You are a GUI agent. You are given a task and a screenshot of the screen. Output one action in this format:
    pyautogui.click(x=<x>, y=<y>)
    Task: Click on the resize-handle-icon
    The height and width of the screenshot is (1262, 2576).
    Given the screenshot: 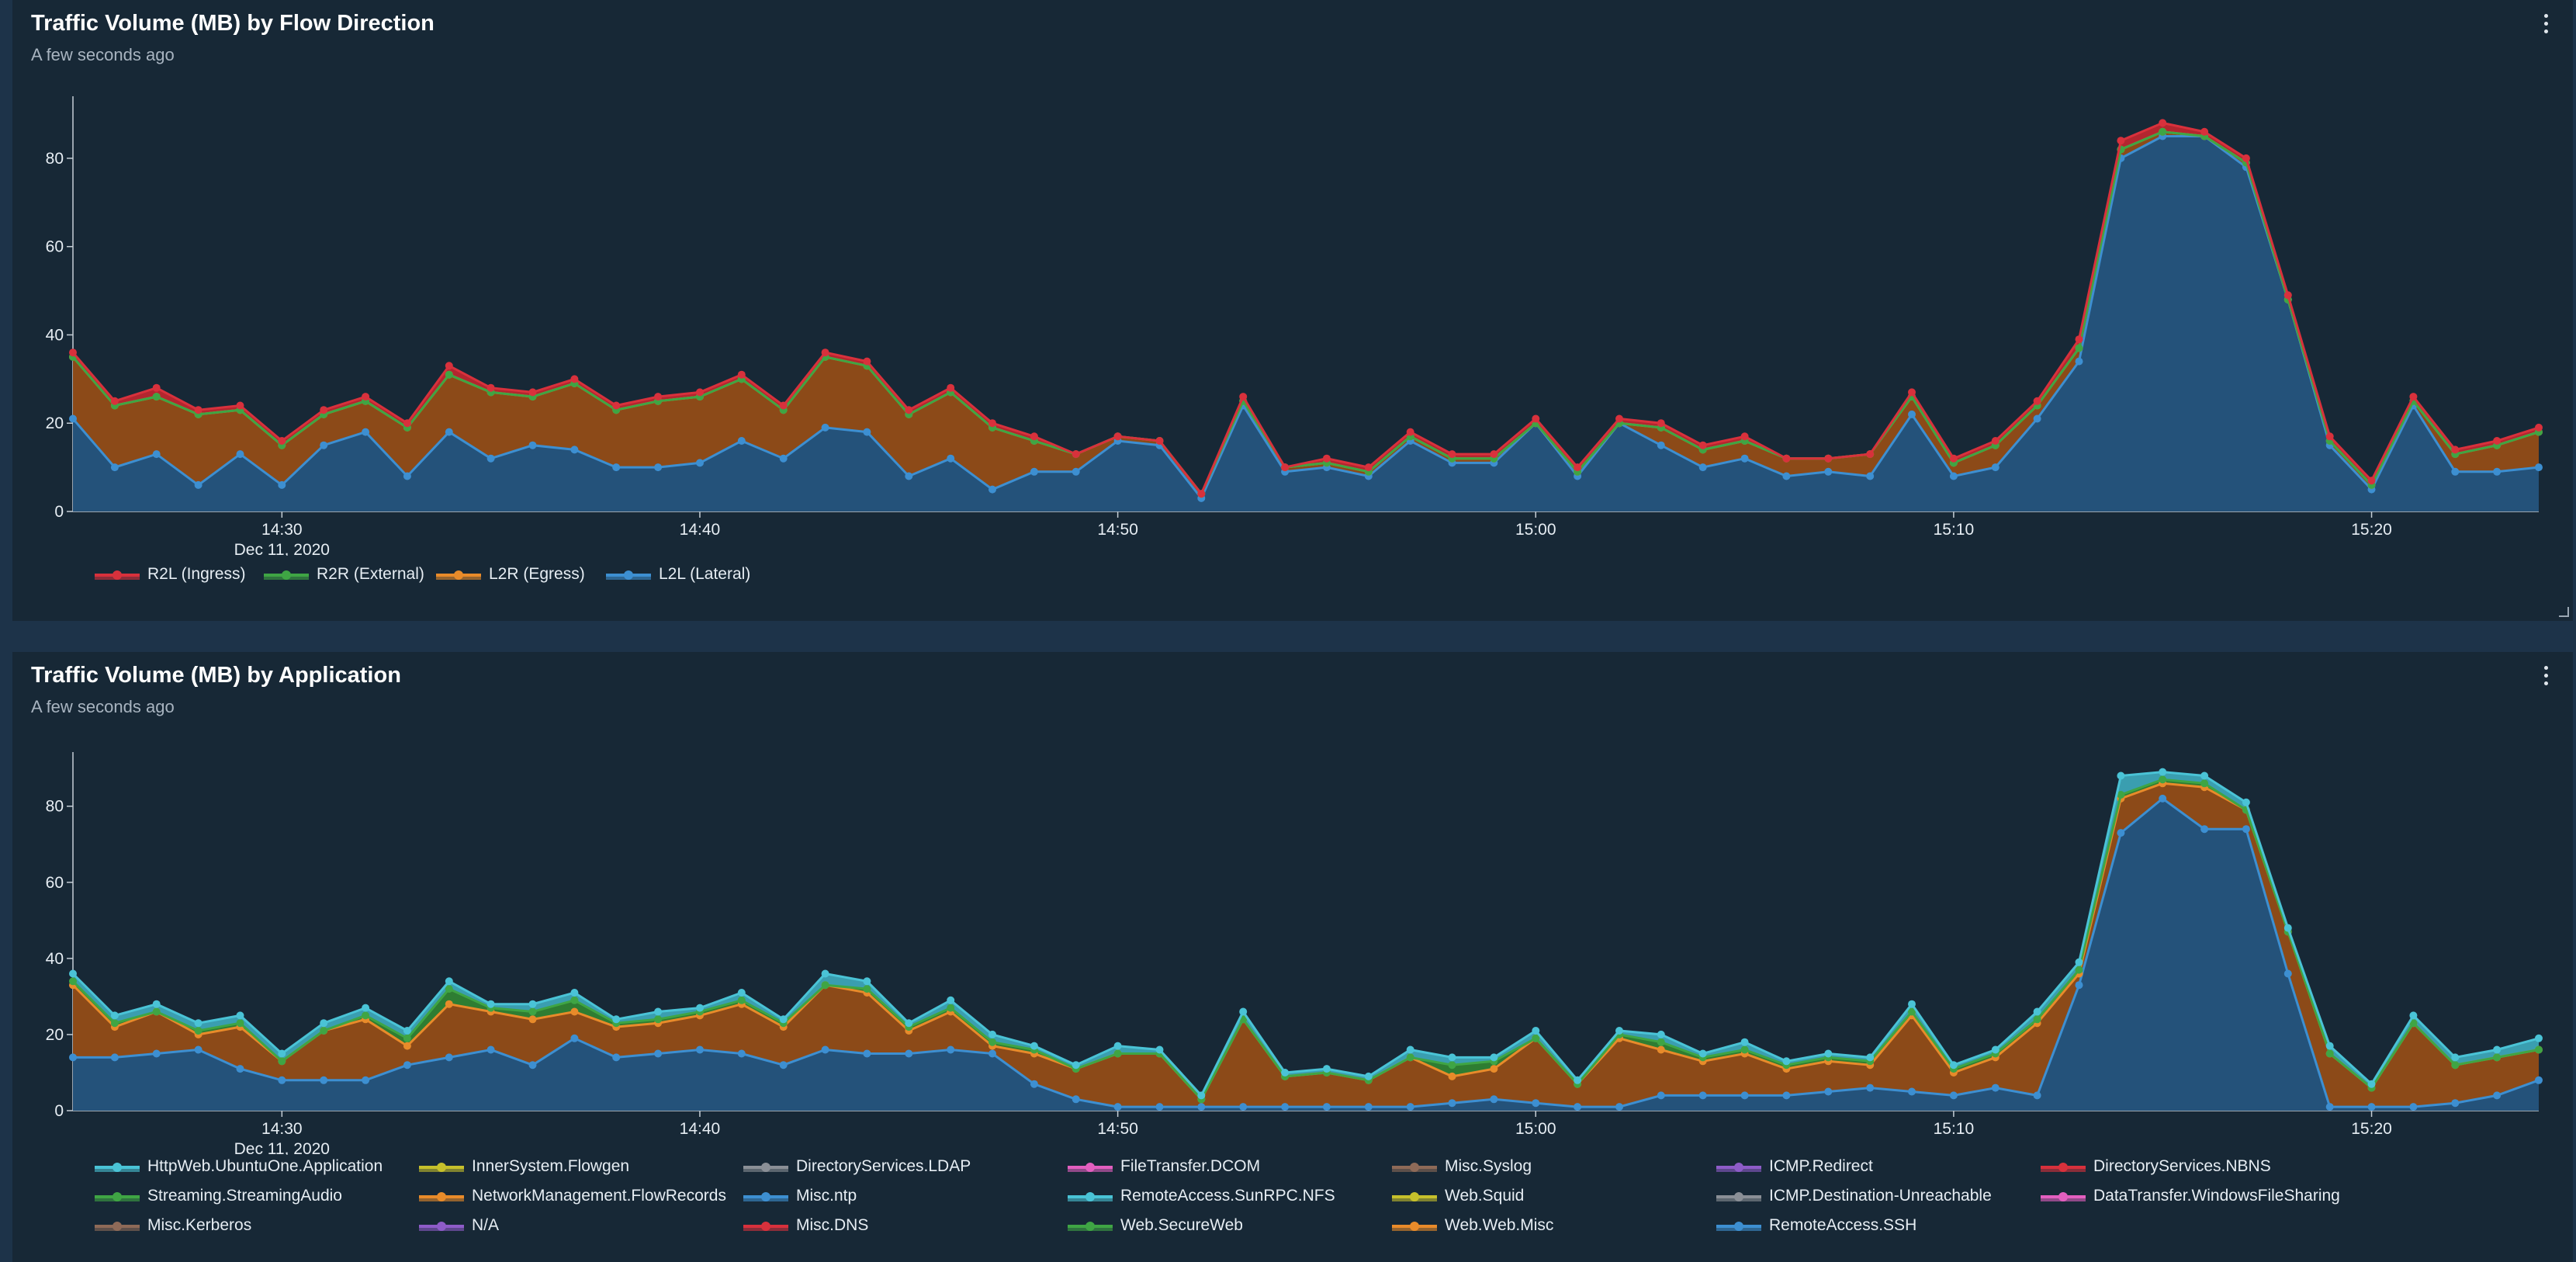 What is the action you would take?
    pyautogui.click(x=2563, y=611)
    